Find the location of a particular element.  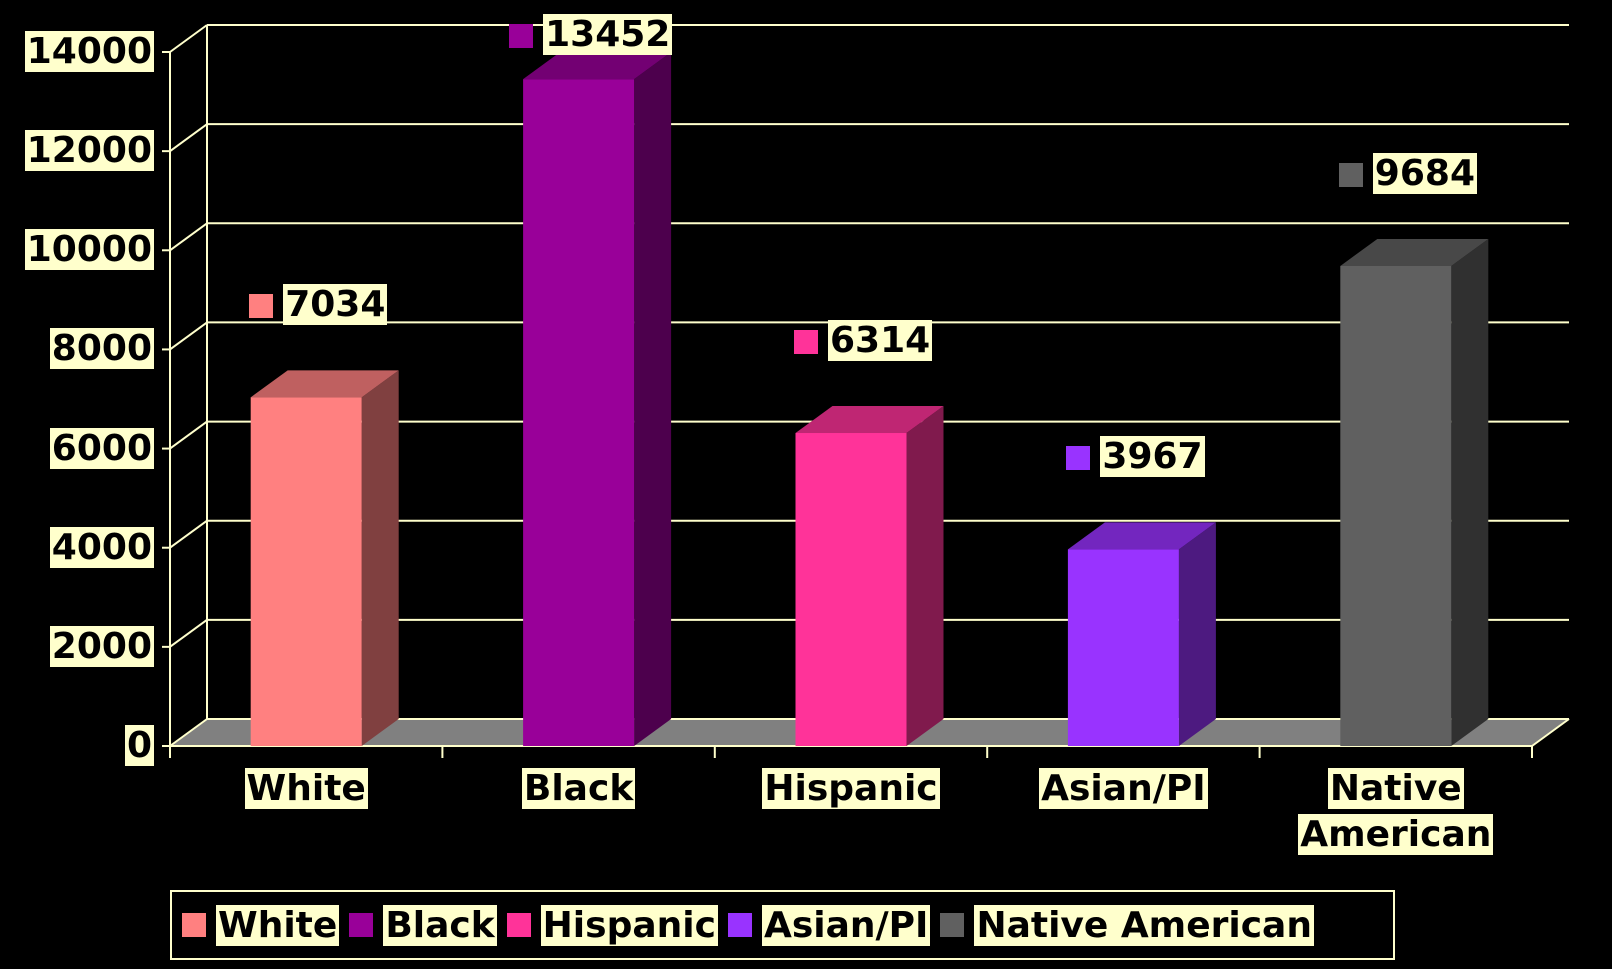

data-label-box: 3967 is located at coordinates (1135, 457).